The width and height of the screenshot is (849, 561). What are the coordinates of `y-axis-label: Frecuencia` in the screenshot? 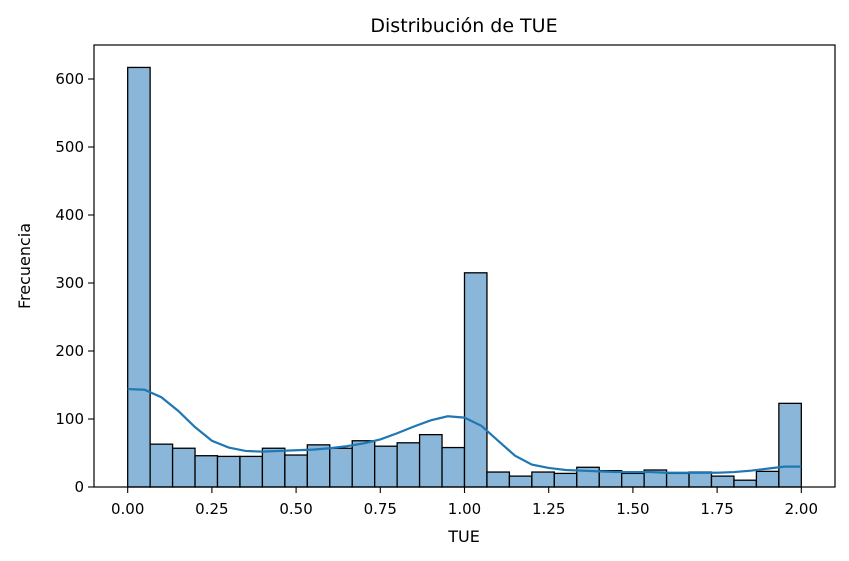 It's located at (24, 266).